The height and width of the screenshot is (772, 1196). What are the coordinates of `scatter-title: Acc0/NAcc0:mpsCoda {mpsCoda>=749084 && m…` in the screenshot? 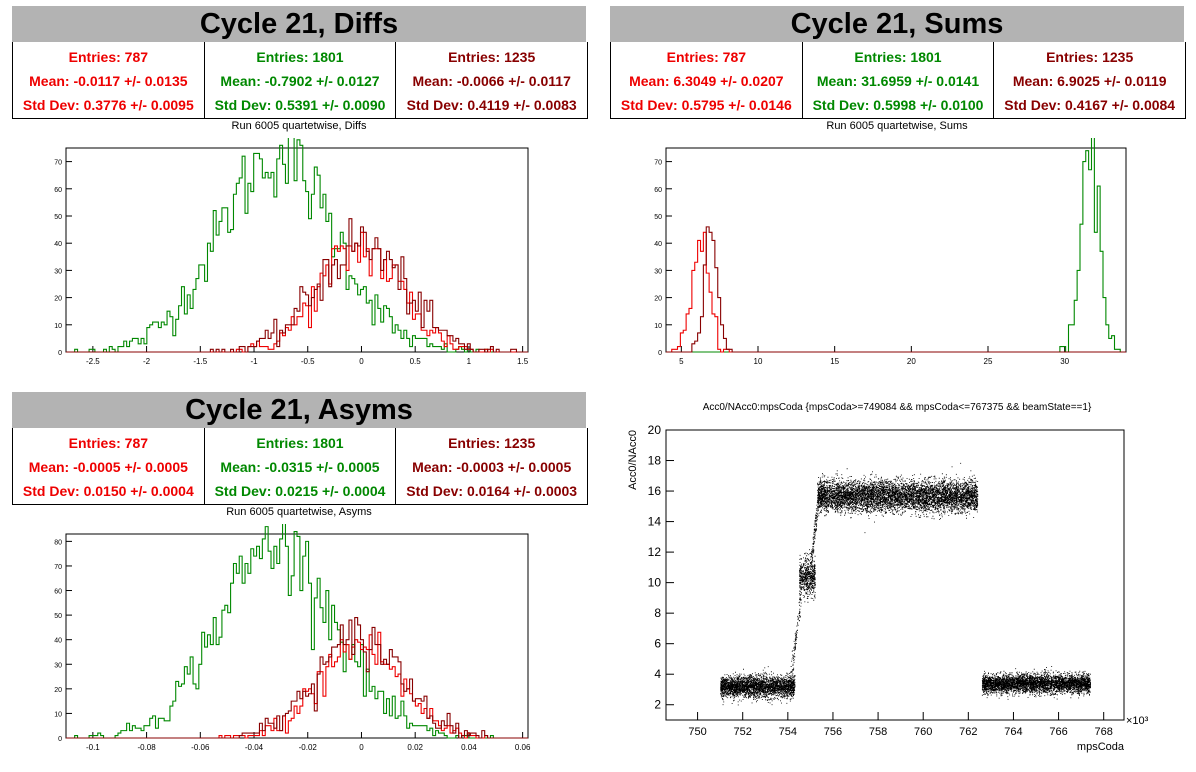 It's located at (897, 407).